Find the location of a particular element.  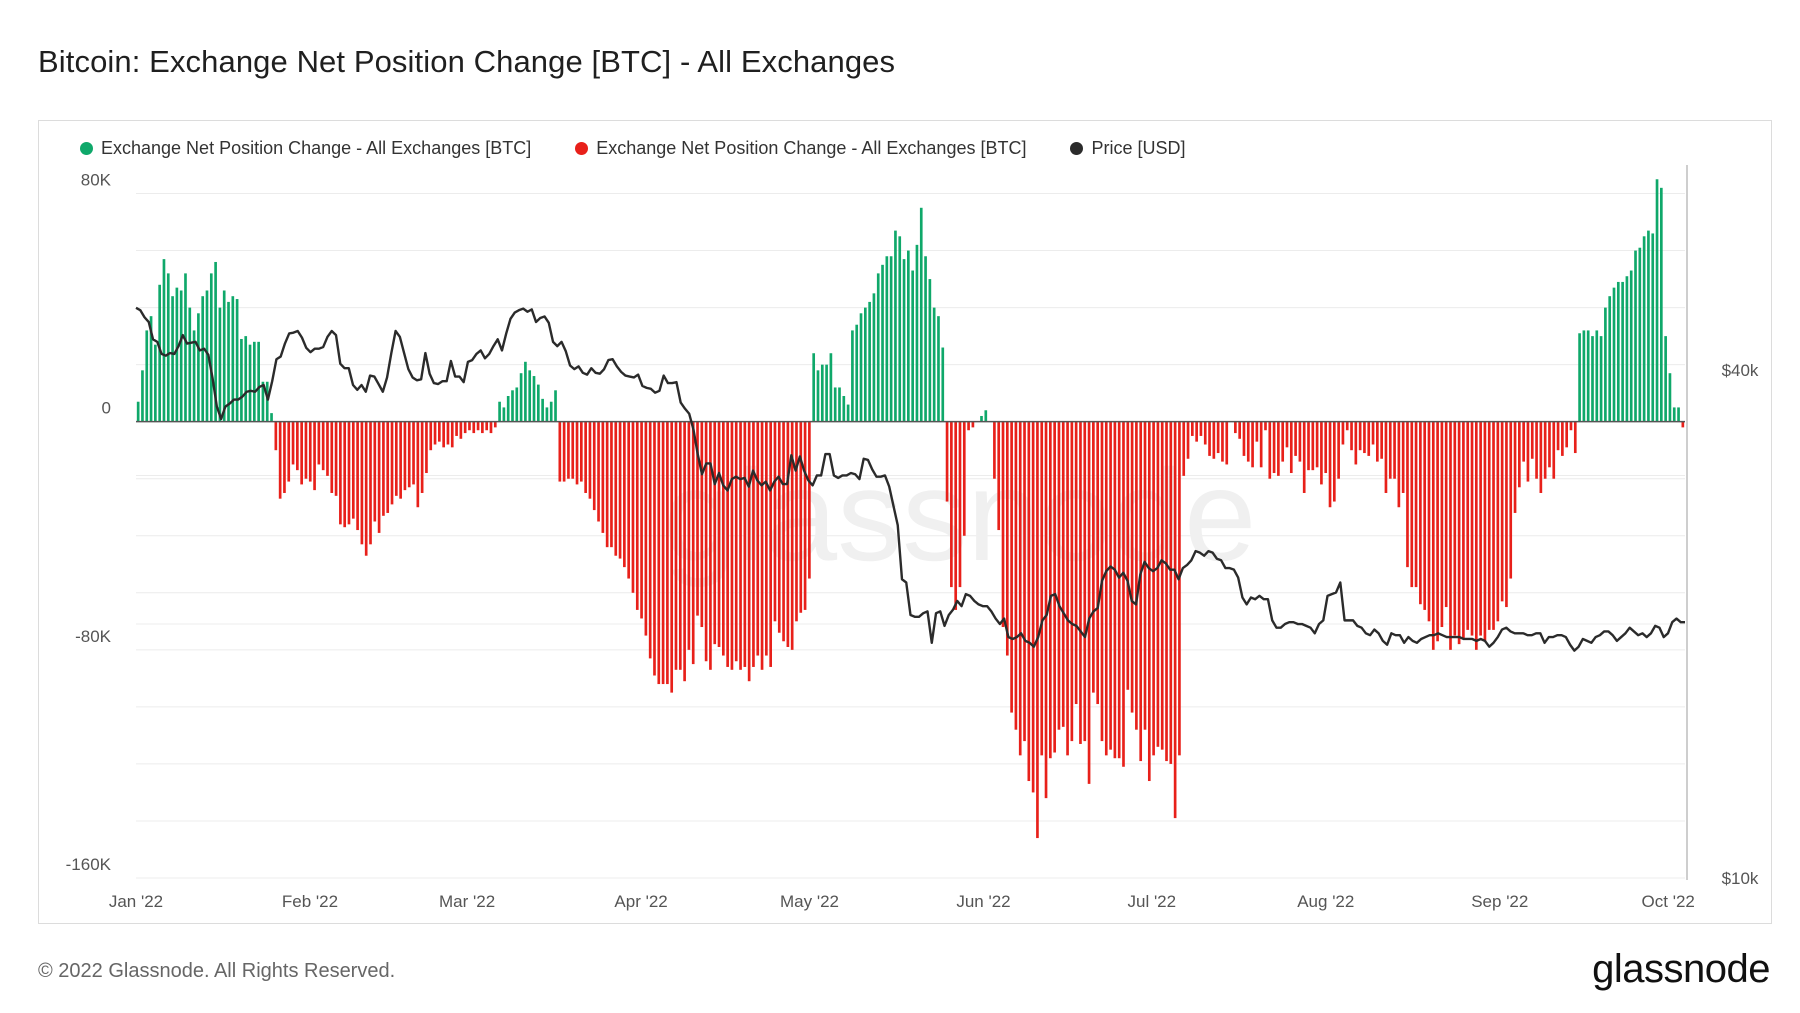

legend-item-price: Price [USD] is located at coordinates (1128, 148).